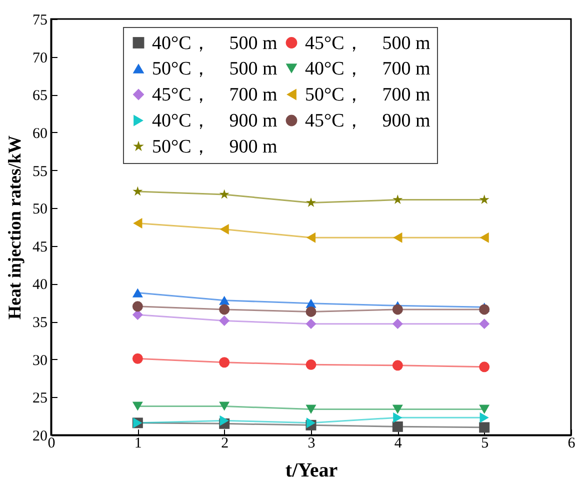  Describe the element at coordinates (40, 247) in the screenshot. I see `y-tick-label: 45` at that location.